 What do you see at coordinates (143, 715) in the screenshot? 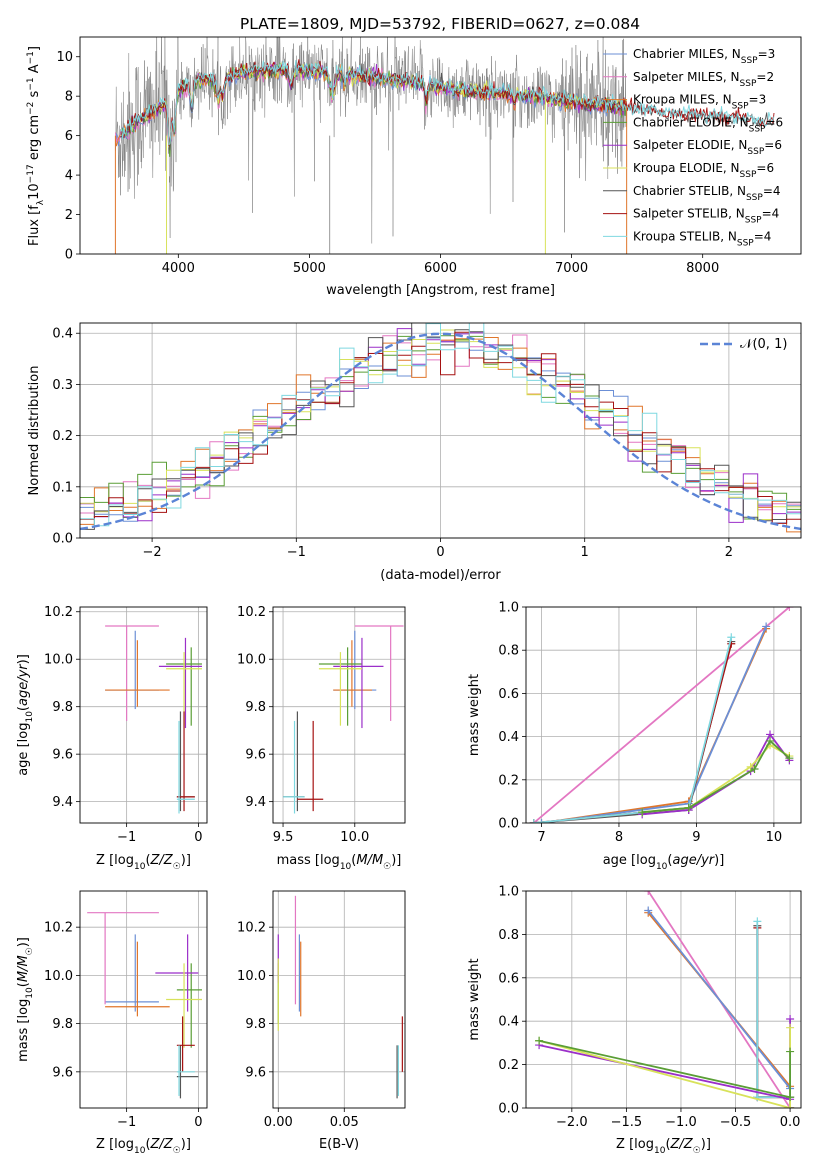
I see `axes-frame-age-vs-Z` at bounding box center [143, 715].